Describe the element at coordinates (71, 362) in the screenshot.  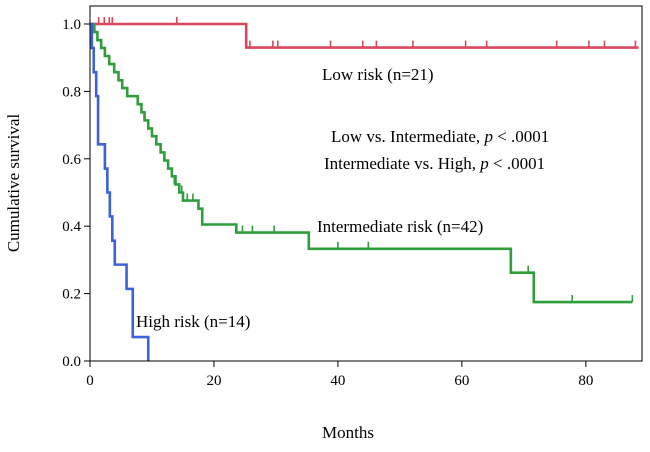
I see `y-tick-label: 0.0` at that location.